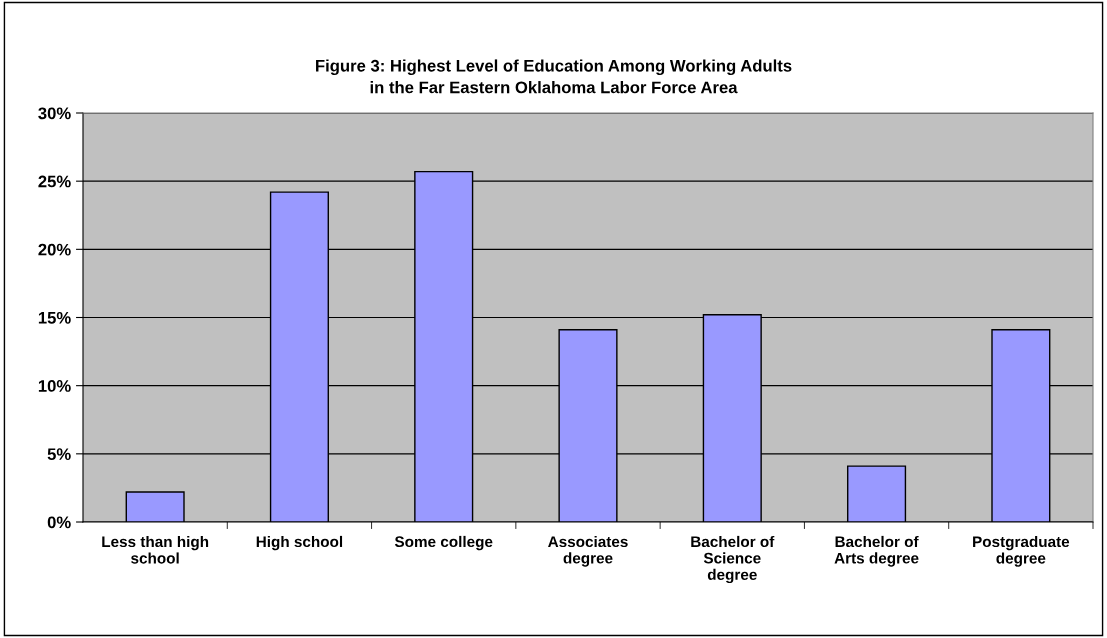 This screenshot has width=1107, height=638. Describe the element at coordinates (1021, 551) in the screenshot. I see `x-tick-label: Postgraduate degree` at that location.